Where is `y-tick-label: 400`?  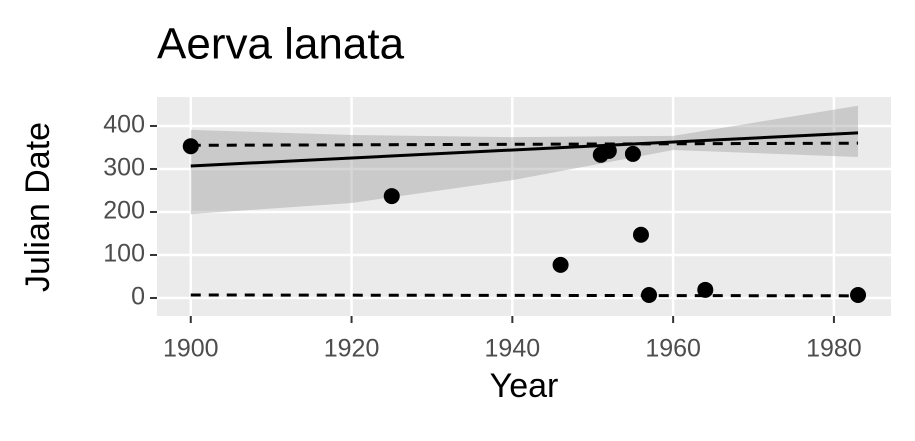 y-tick-label: 400 is located at coordinates (124, 125).